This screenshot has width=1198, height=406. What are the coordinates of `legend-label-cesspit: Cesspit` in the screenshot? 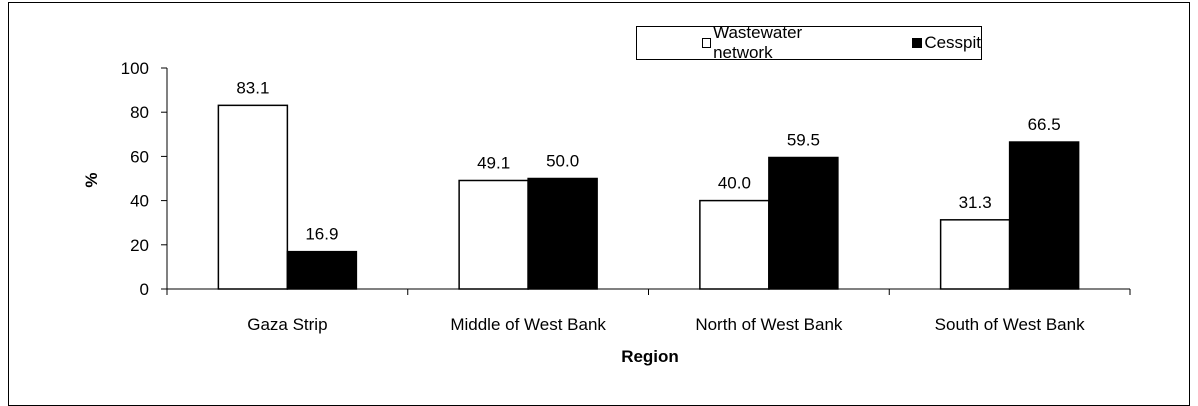 It's located at (952, 42).